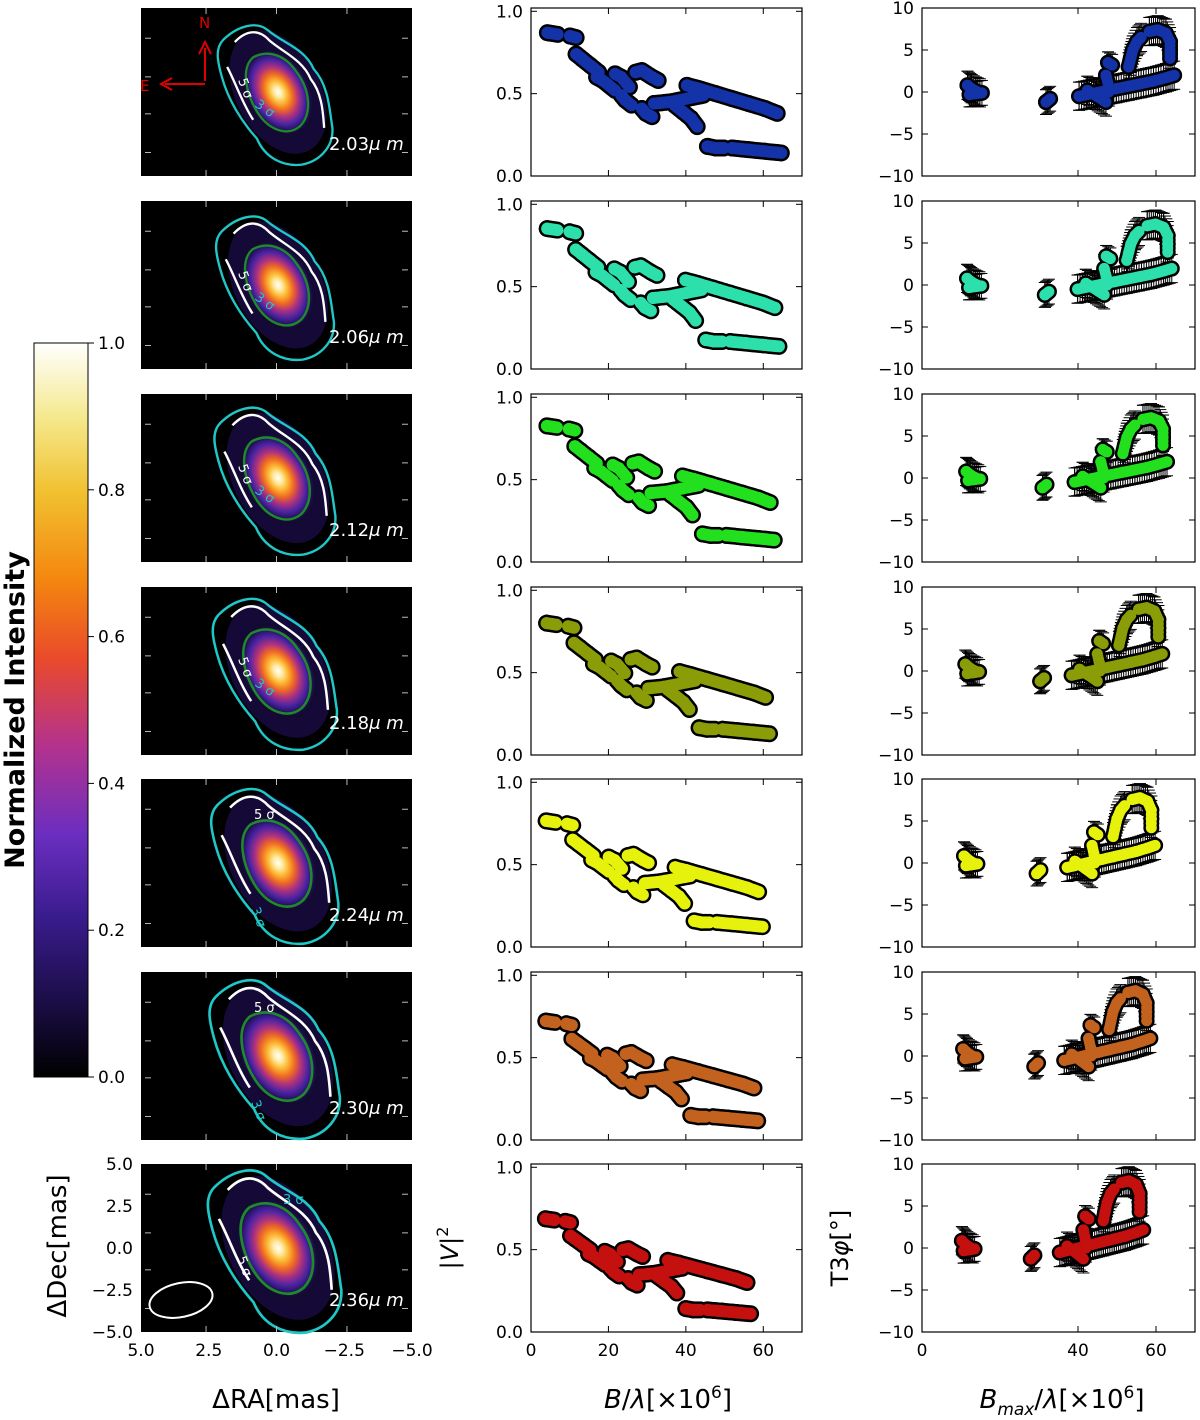 This screenshot has height=1420, width=1200. I want to click on image-xtick-label: −2.5, so click(344, 1351).